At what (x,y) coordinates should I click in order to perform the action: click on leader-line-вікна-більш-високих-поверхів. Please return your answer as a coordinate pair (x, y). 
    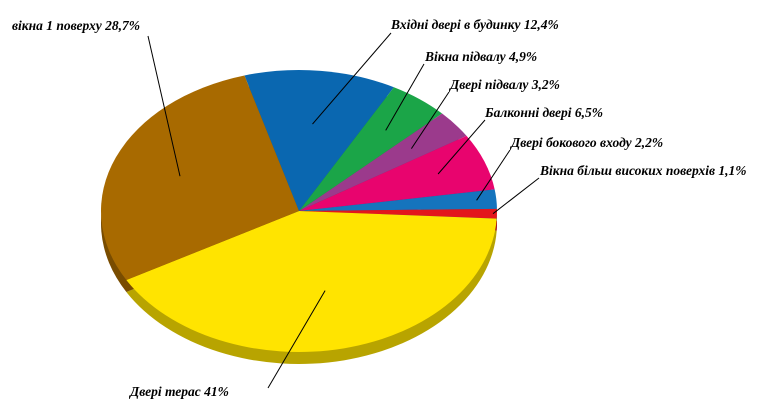
    Looking at the image, I should click on (516, 196).